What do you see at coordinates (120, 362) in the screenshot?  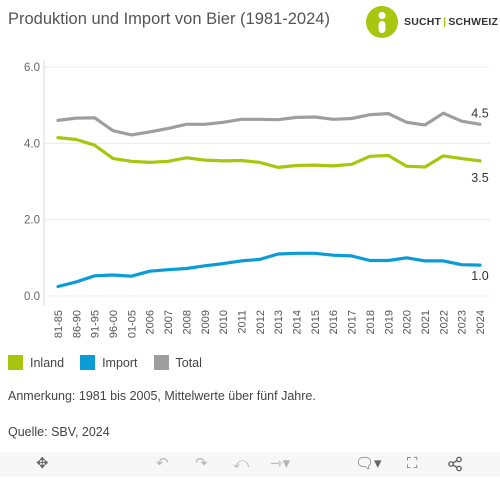 I see `legend-label-import: Import` at bounding box center [120, 362].